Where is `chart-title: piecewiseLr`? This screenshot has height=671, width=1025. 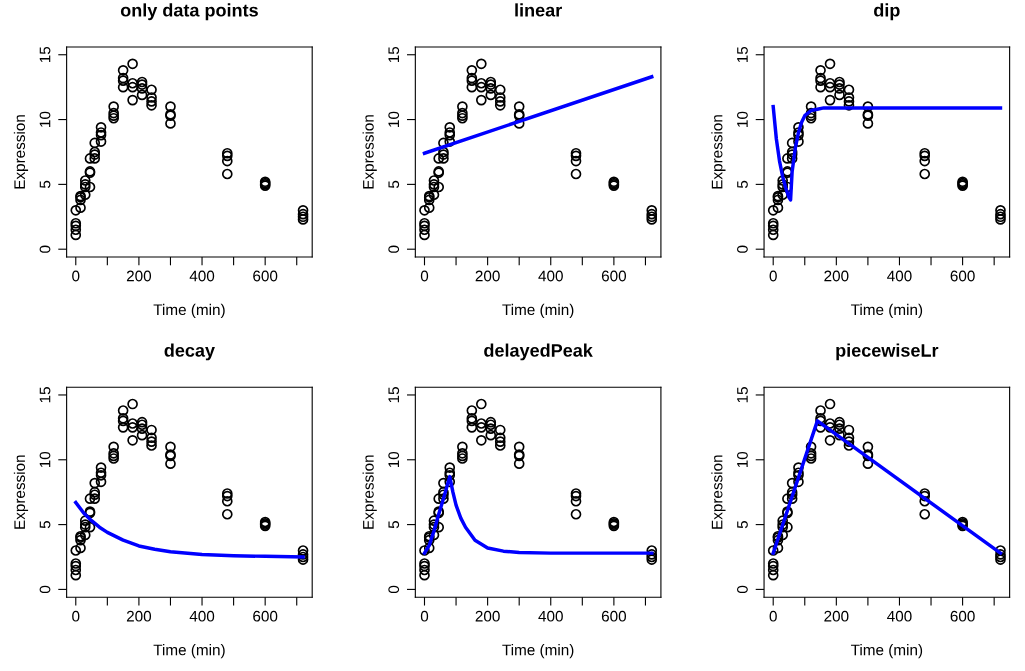 chart-title: piecewiseLr is located at coordinates (887, 352).